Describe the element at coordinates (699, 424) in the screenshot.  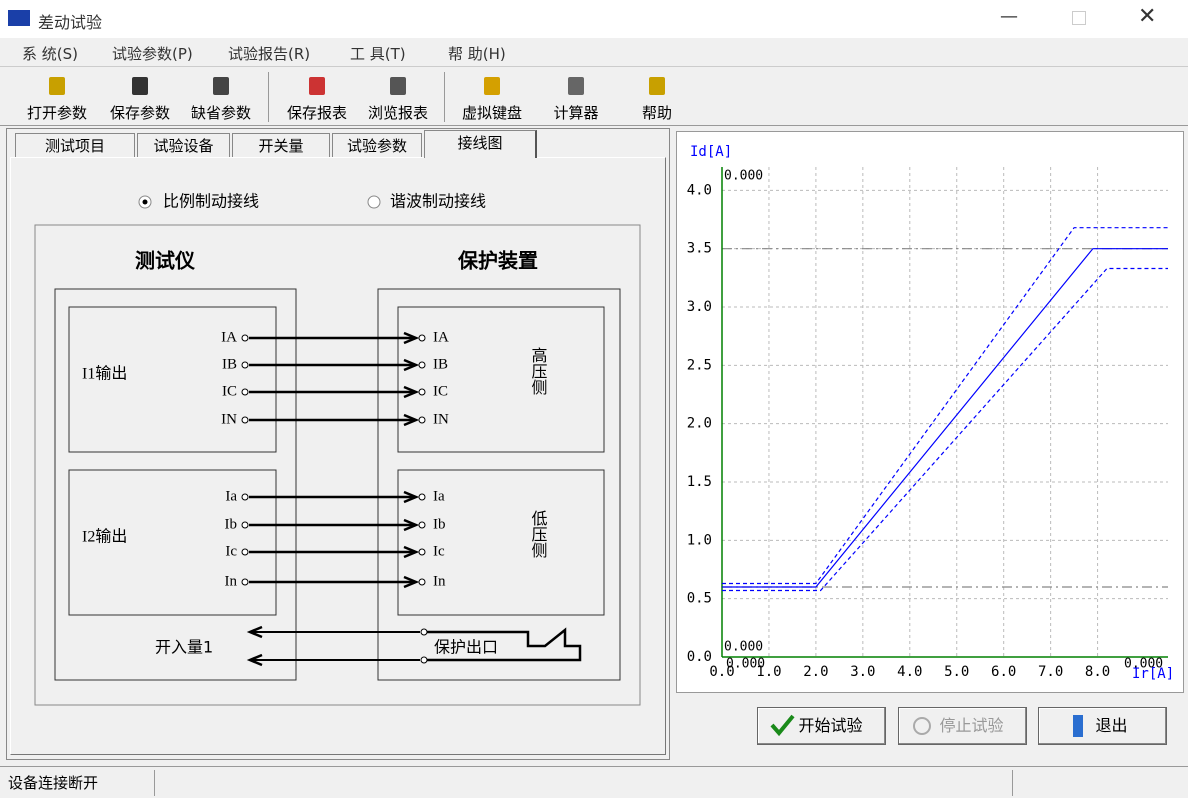
I see `y-tick-label: 2.0` at that location.